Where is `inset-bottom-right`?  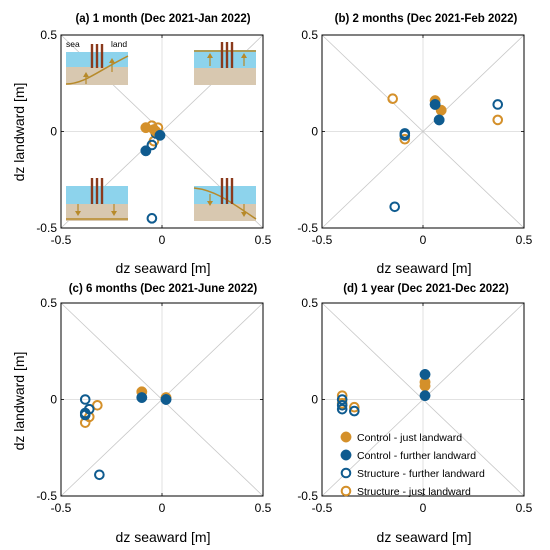 inset-bottom-right is located at coordinates (225, 199).